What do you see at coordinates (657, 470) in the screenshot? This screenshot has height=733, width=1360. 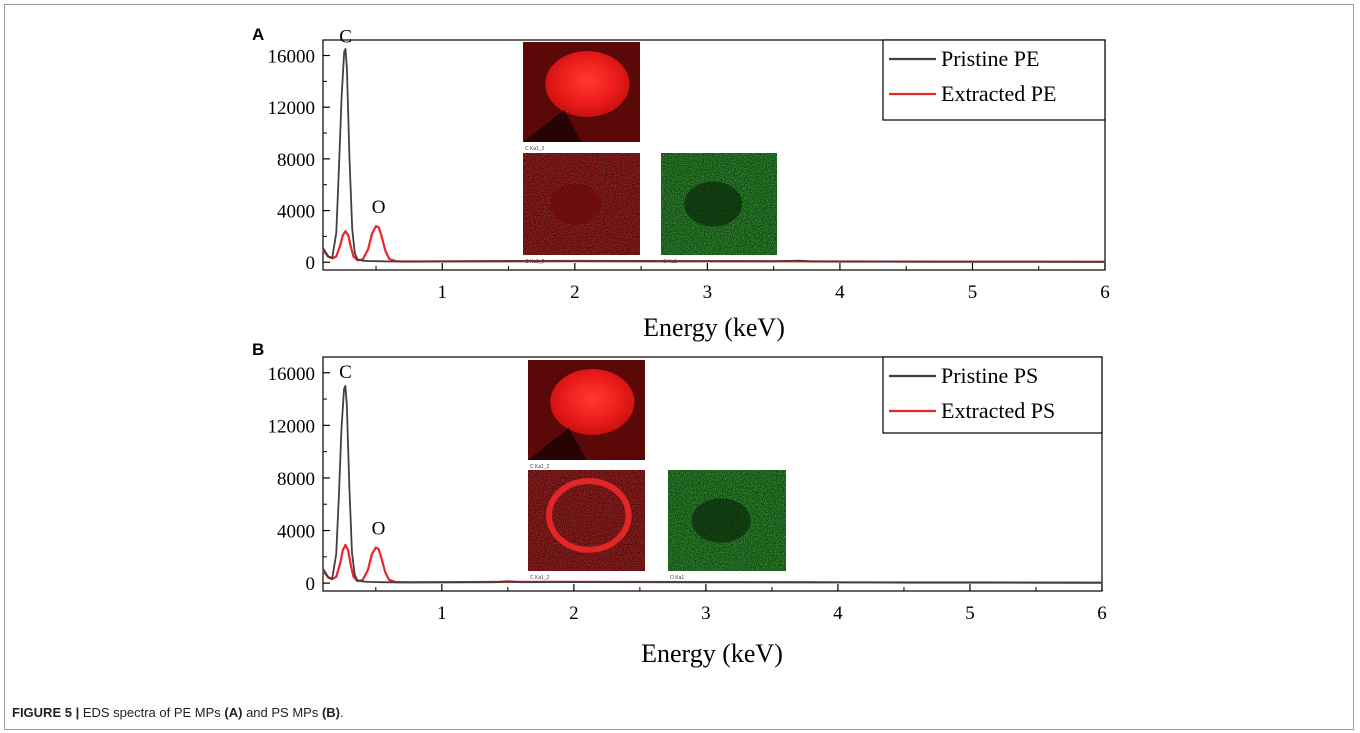 I see `inset-images-b: C Ka1_2 C Ka1_2 O Ka1` at bounding box center [657, 470].